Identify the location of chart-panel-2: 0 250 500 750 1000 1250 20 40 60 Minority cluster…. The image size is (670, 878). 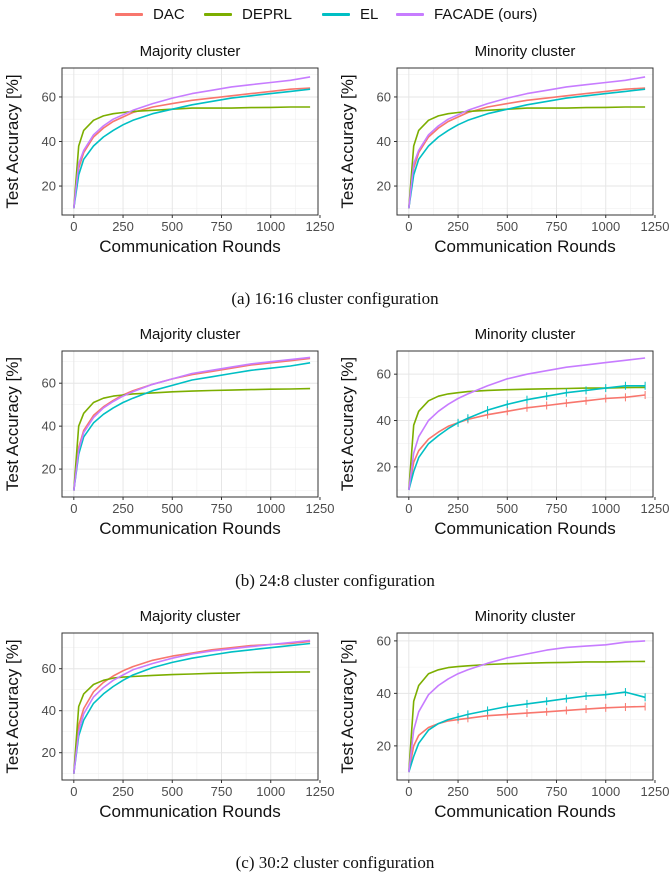
(503, 149).